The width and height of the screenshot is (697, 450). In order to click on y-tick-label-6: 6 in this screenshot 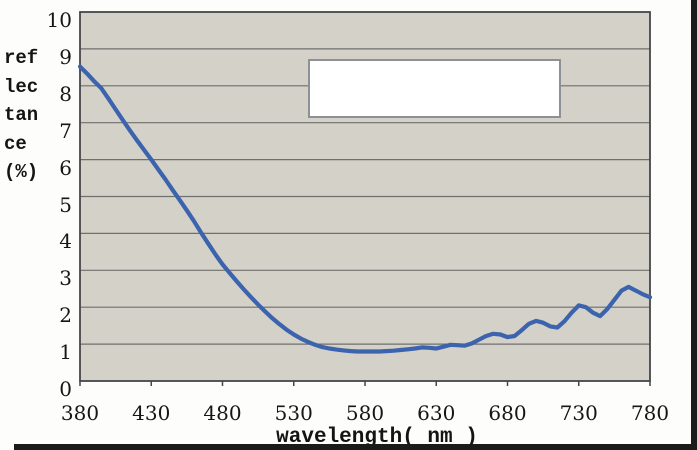, I will do `click(65, 167)`.